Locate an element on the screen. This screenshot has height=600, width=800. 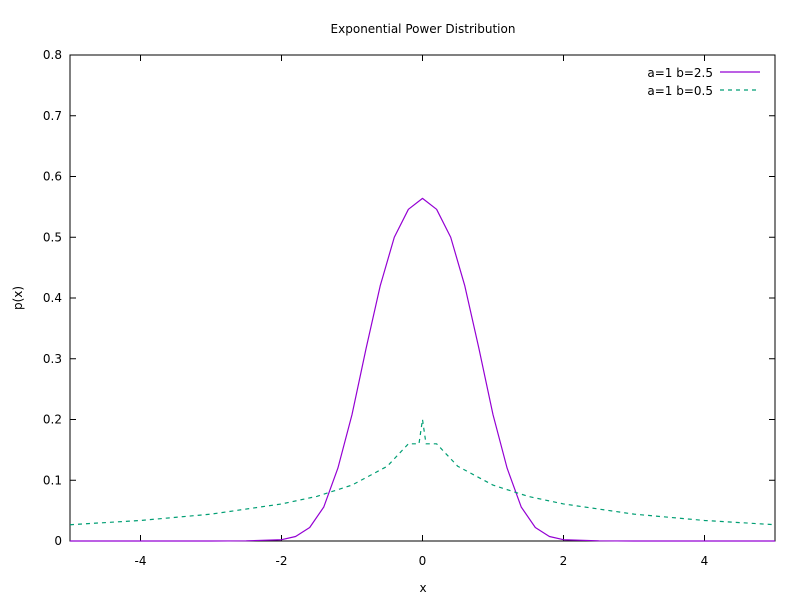
legend-label-series-2: a=1 b=0.5 is located at coordinates (680, 91).